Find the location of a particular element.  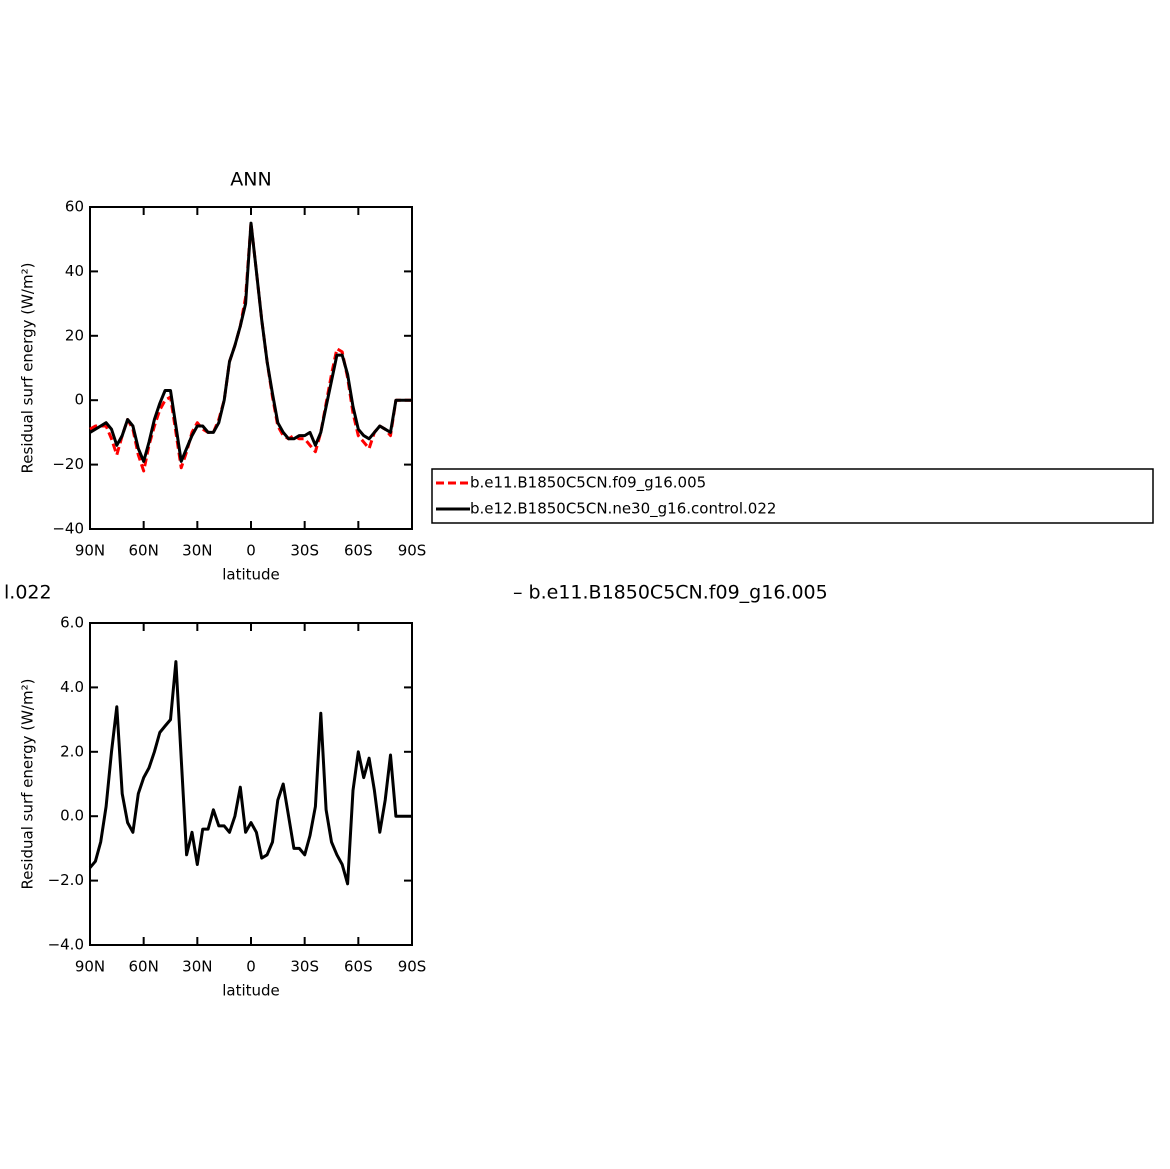

y-tick-label: 0.0 is located at coordinates (72, 816).